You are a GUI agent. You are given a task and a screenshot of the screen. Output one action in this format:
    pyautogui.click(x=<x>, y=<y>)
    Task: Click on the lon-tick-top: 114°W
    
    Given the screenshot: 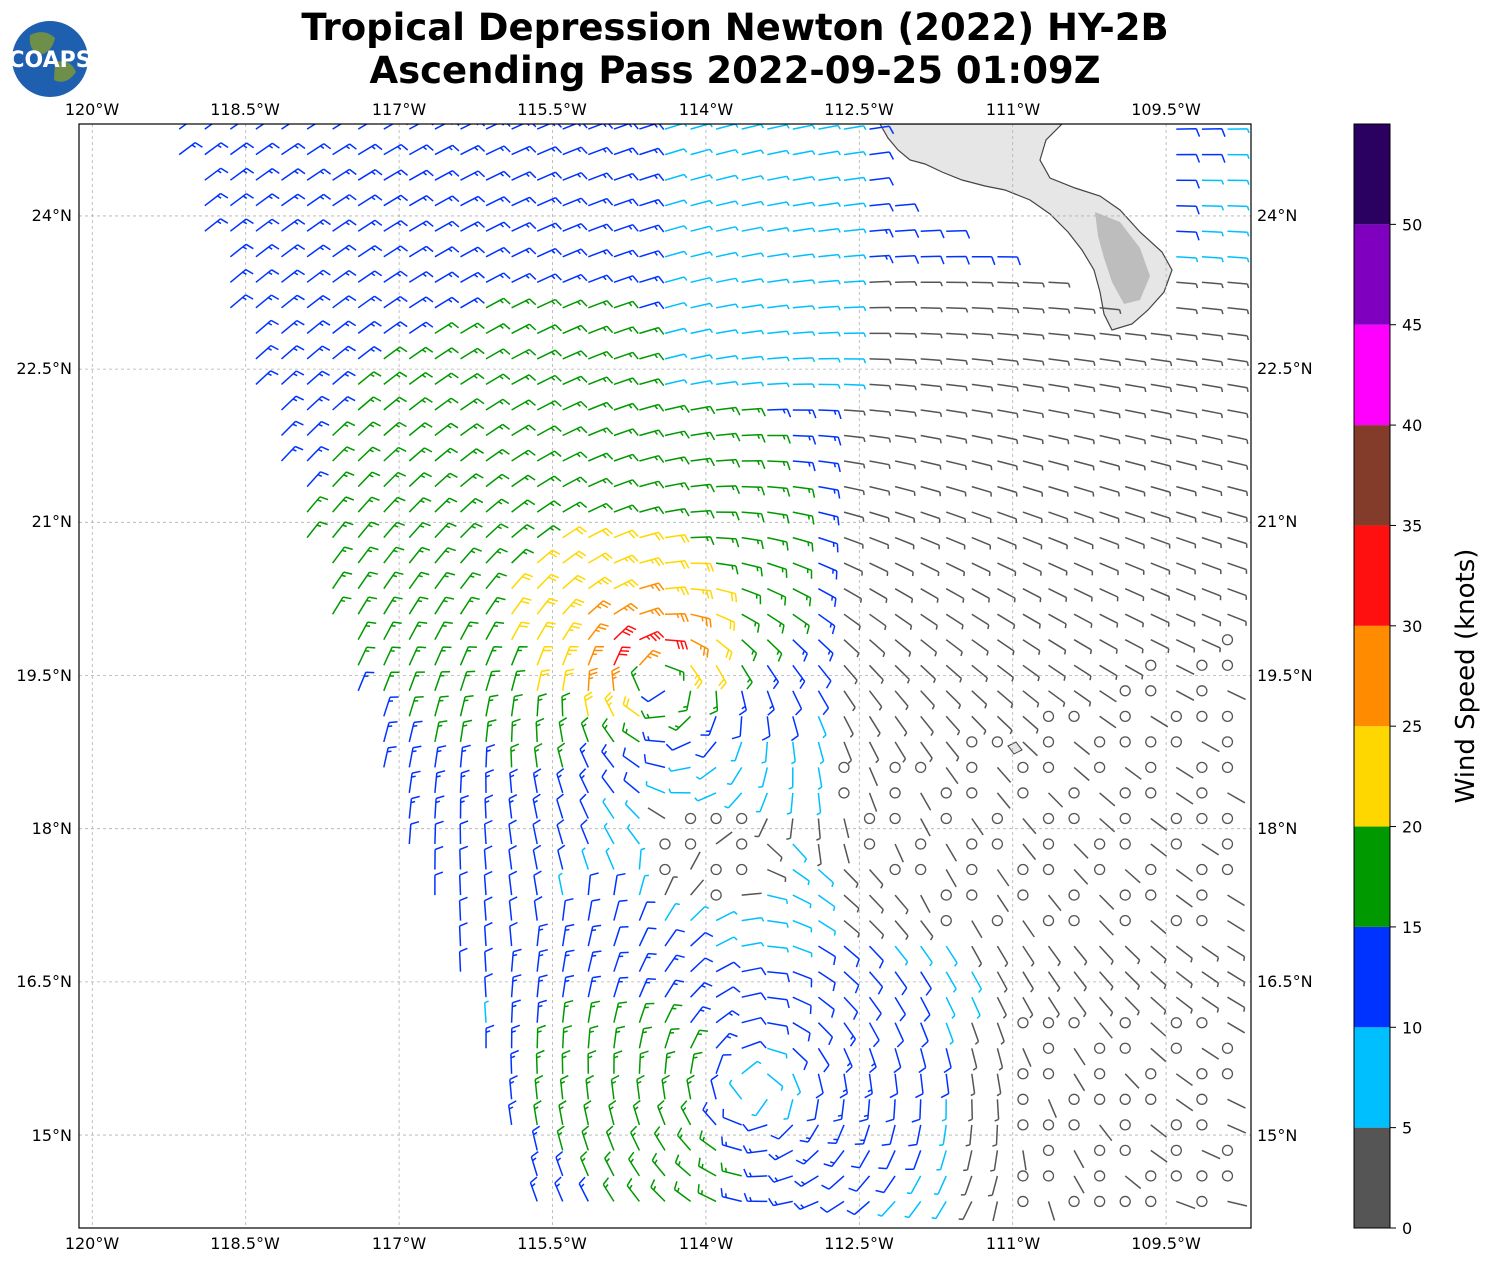 What is the action you would take?
    pyautogui.click(x=706, y=109)
    